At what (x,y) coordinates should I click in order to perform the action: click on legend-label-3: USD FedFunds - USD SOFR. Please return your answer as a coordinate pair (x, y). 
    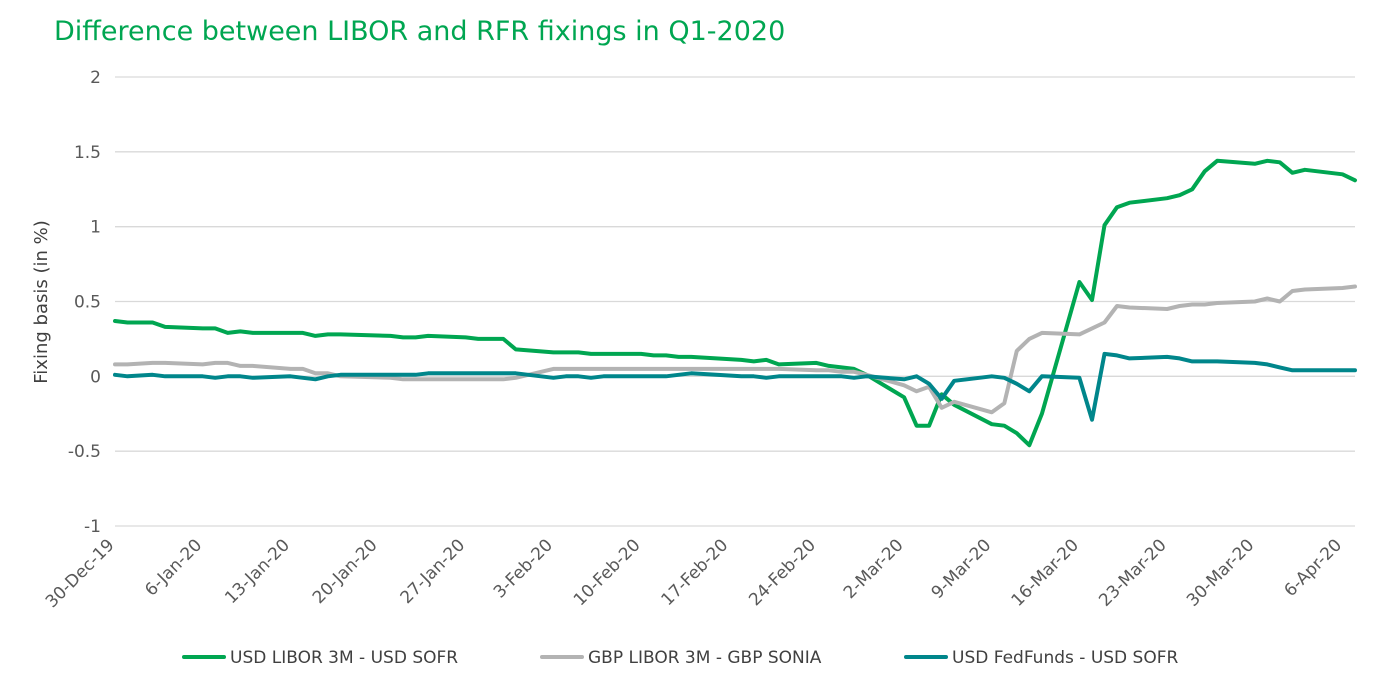
    Looking at the image, I should click on (1065, 658).